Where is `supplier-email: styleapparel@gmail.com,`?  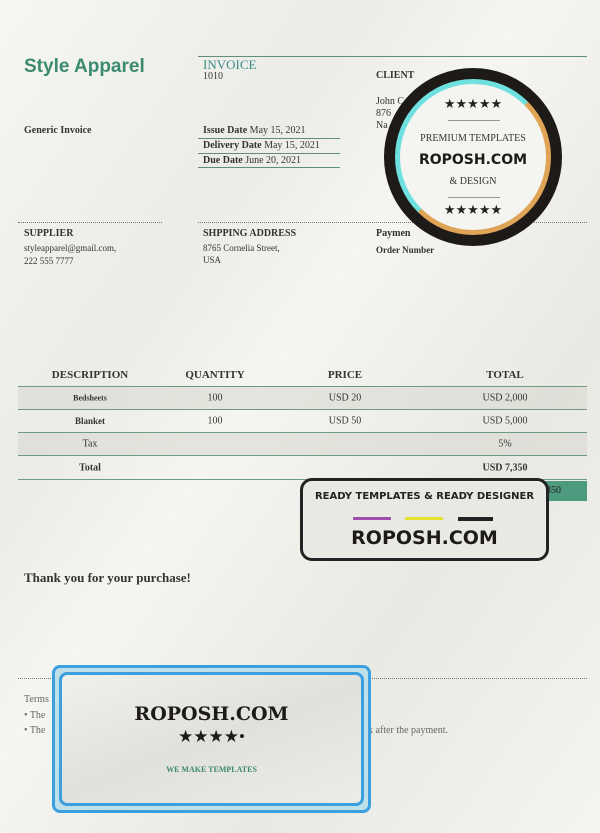
supplier-email: styleapparel@gmail.com, is located at coordinates (70, 248).